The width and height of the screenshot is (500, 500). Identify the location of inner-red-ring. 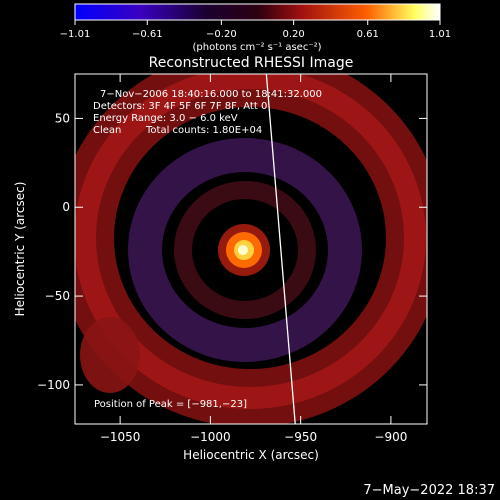
(245, 250).